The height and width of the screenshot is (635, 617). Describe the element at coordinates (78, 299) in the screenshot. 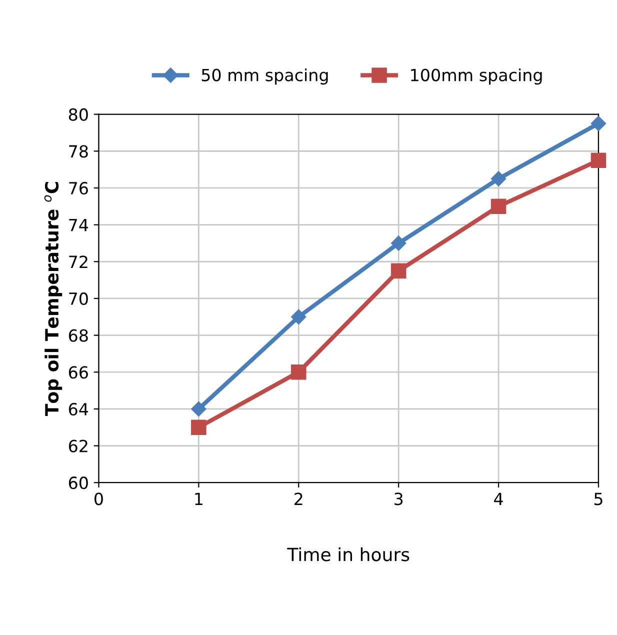

I see `y-tick-label: 70` at that location.